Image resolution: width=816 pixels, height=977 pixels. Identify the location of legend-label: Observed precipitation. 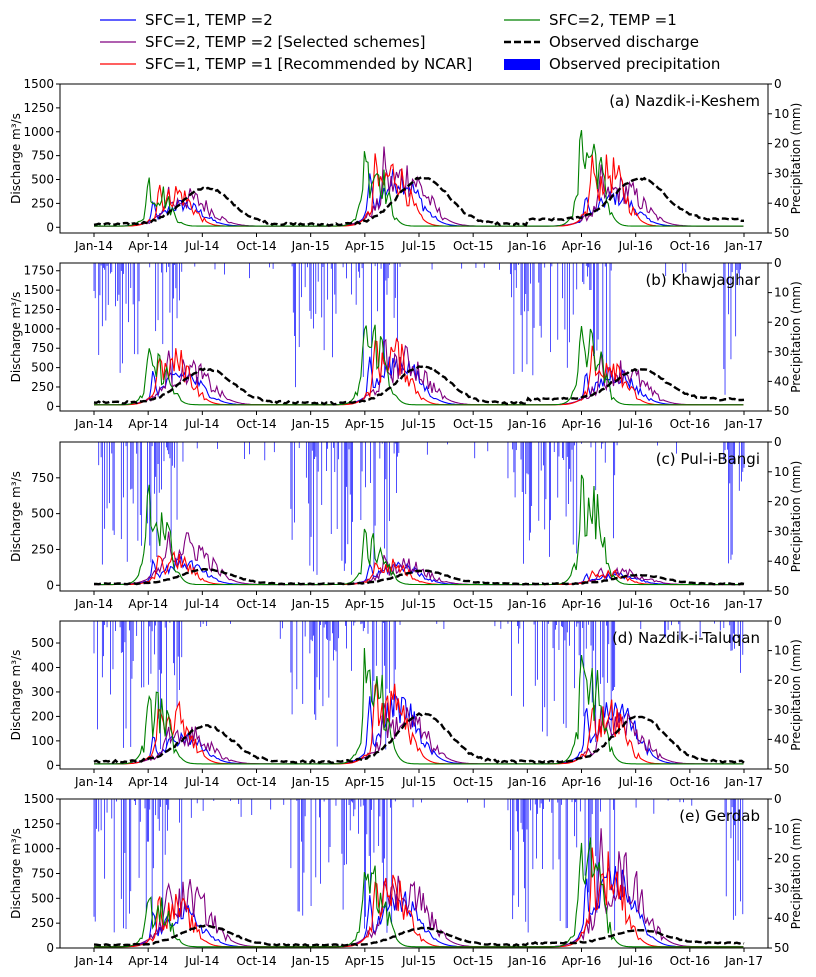
(634, 64).